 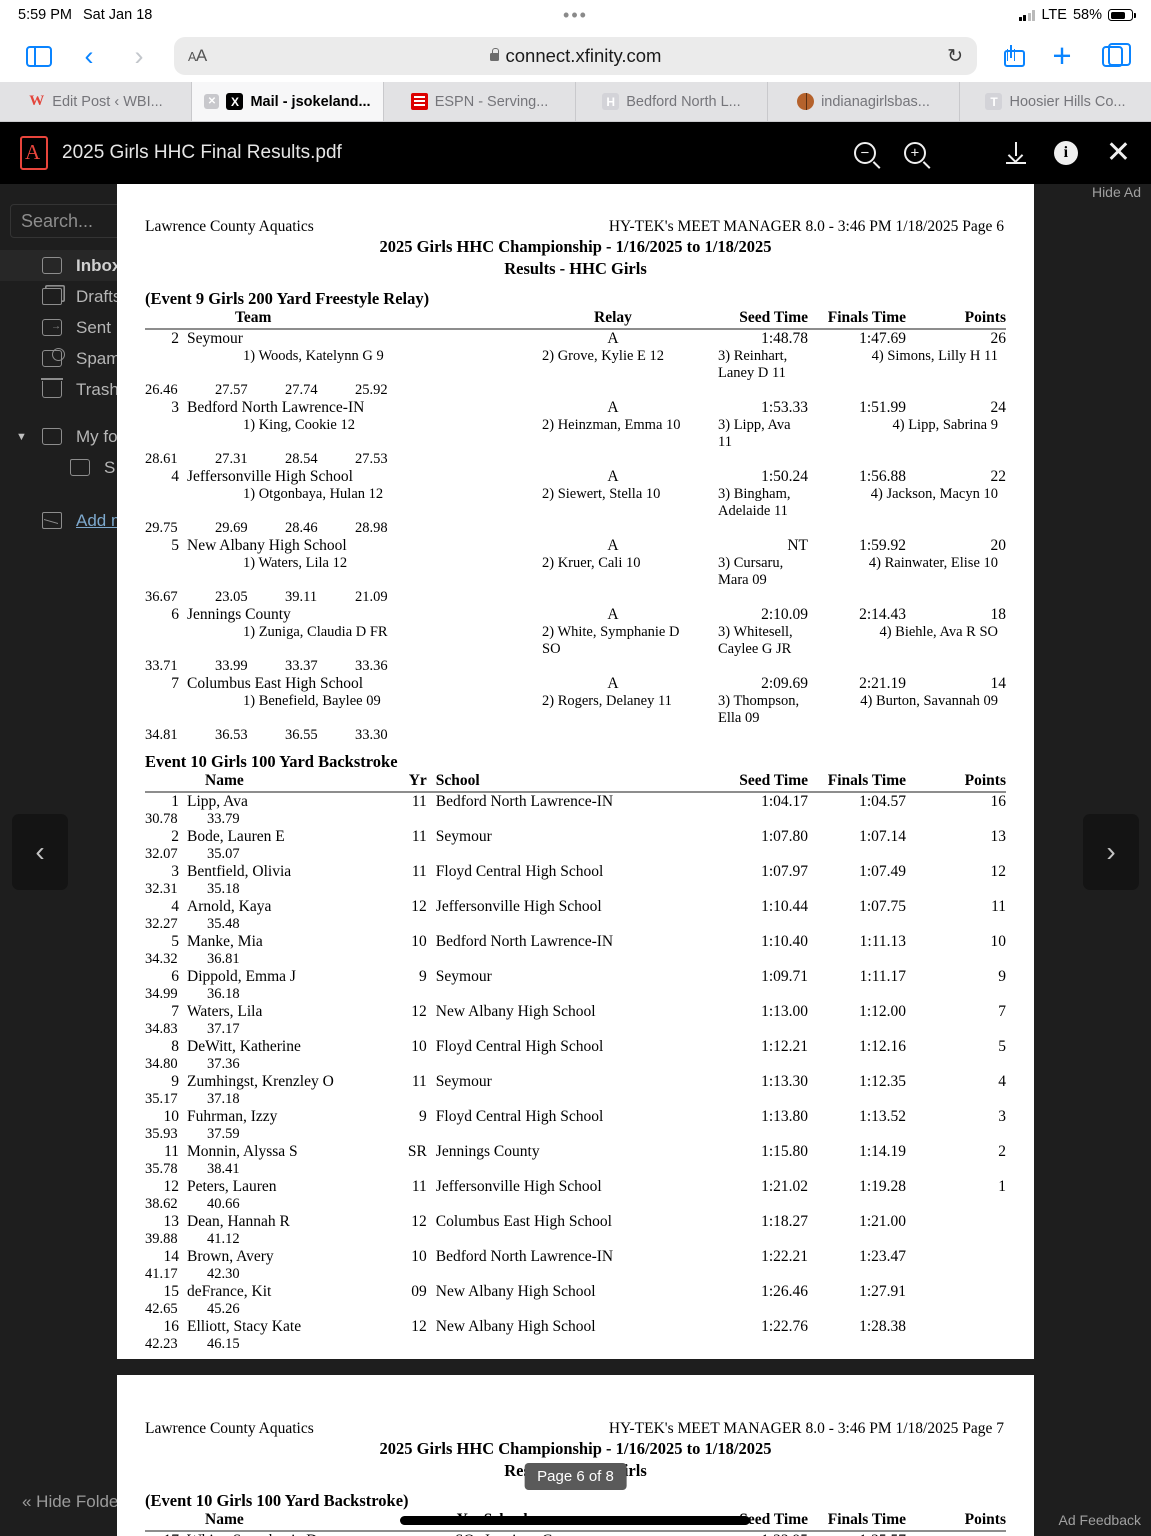 What do you see at coordinates (882, 976) in the screenshot?
I see `finals-time: 1:11.17` at bounding box center [882, 976].